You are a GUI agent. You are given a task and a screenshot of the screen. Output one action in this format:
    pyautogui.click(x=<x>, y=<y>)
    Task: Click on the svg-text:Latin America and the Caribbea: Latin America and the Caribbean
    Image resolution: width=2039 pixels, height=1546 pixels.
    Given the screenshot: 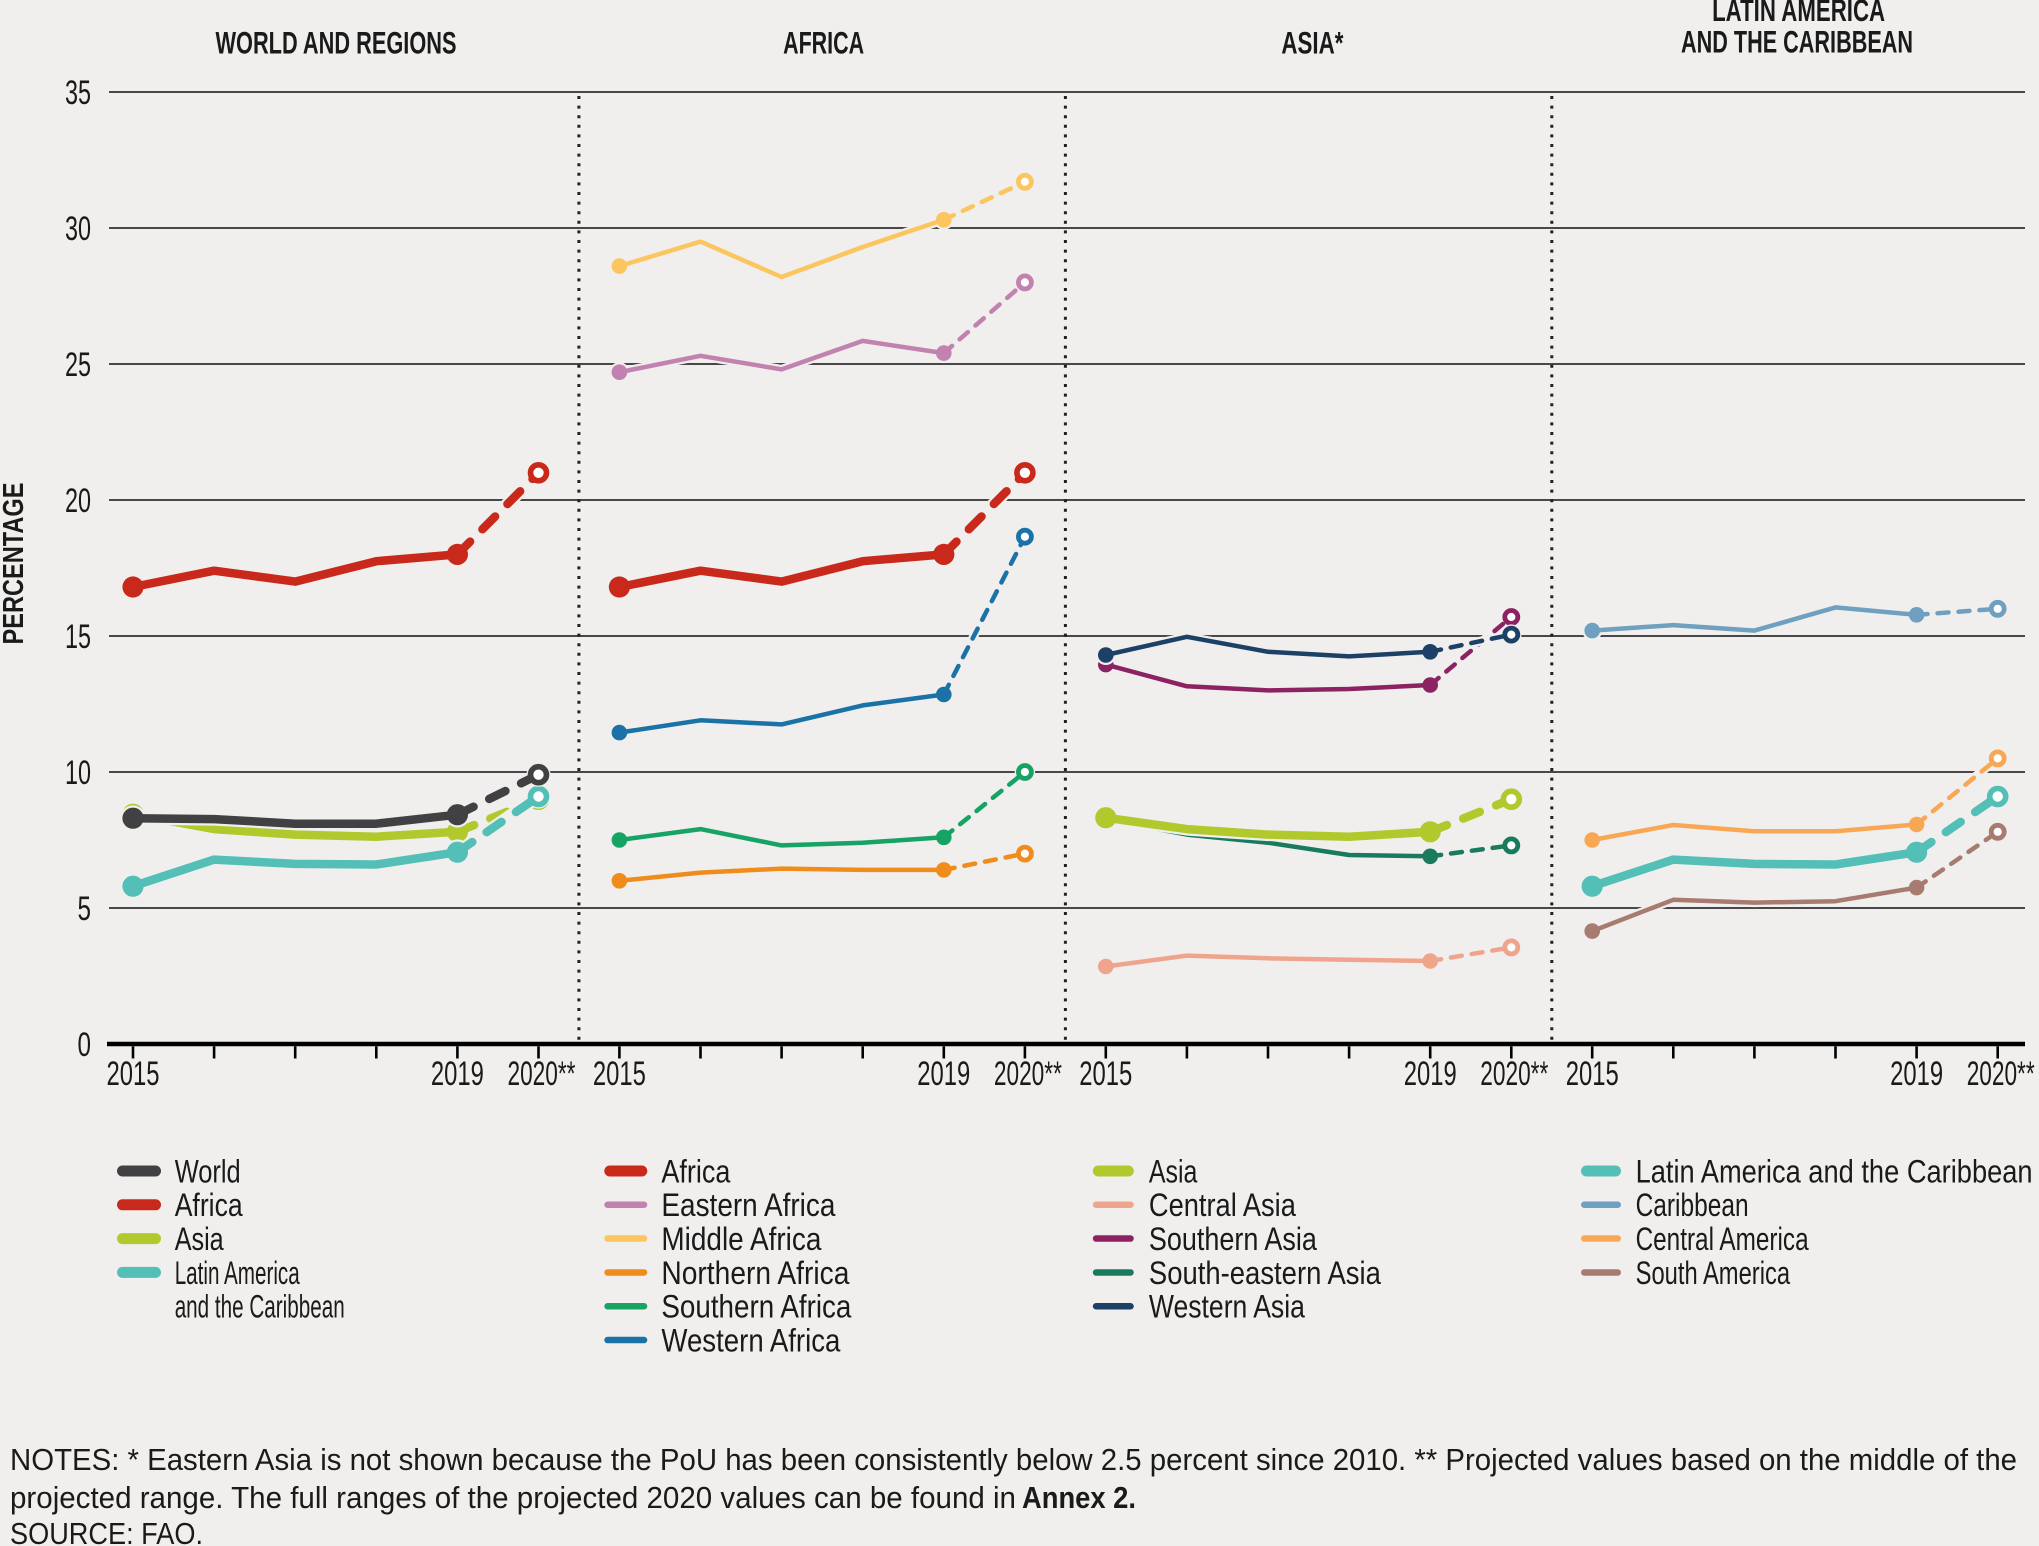 What is the action you would take?
    pyautogui.click(x=1834, y=1171)
    